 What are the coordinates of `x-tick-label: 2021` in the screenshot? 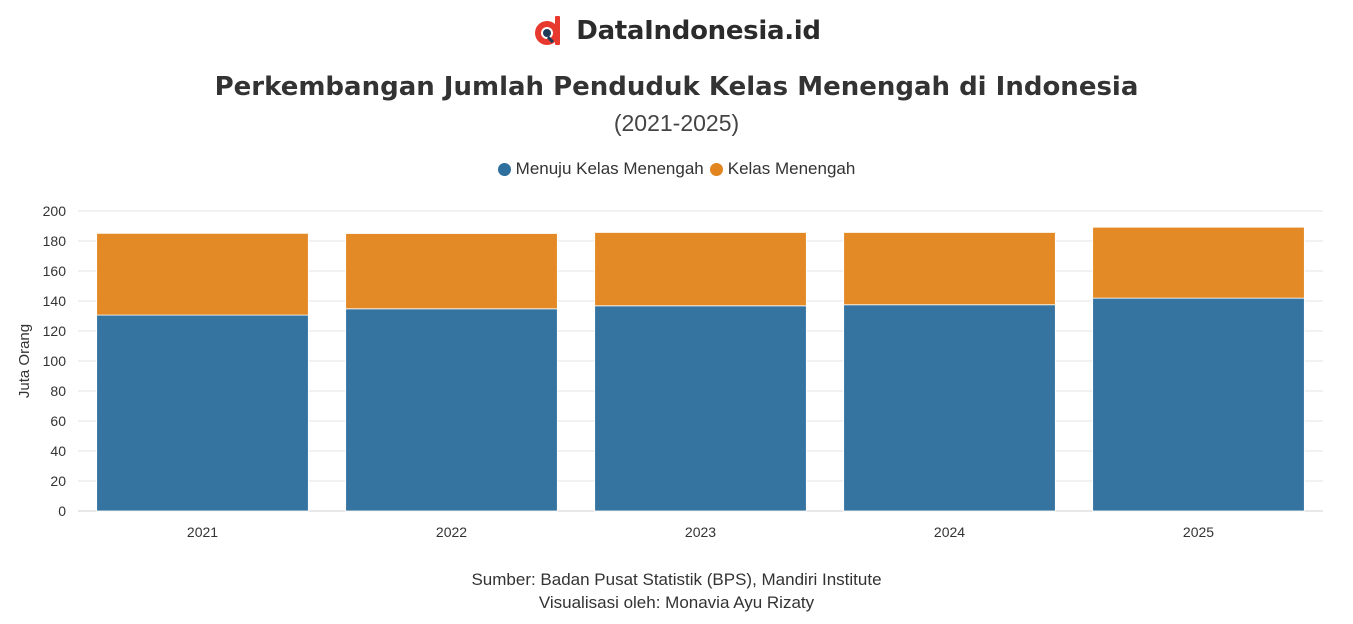 It's located at (202, 532).